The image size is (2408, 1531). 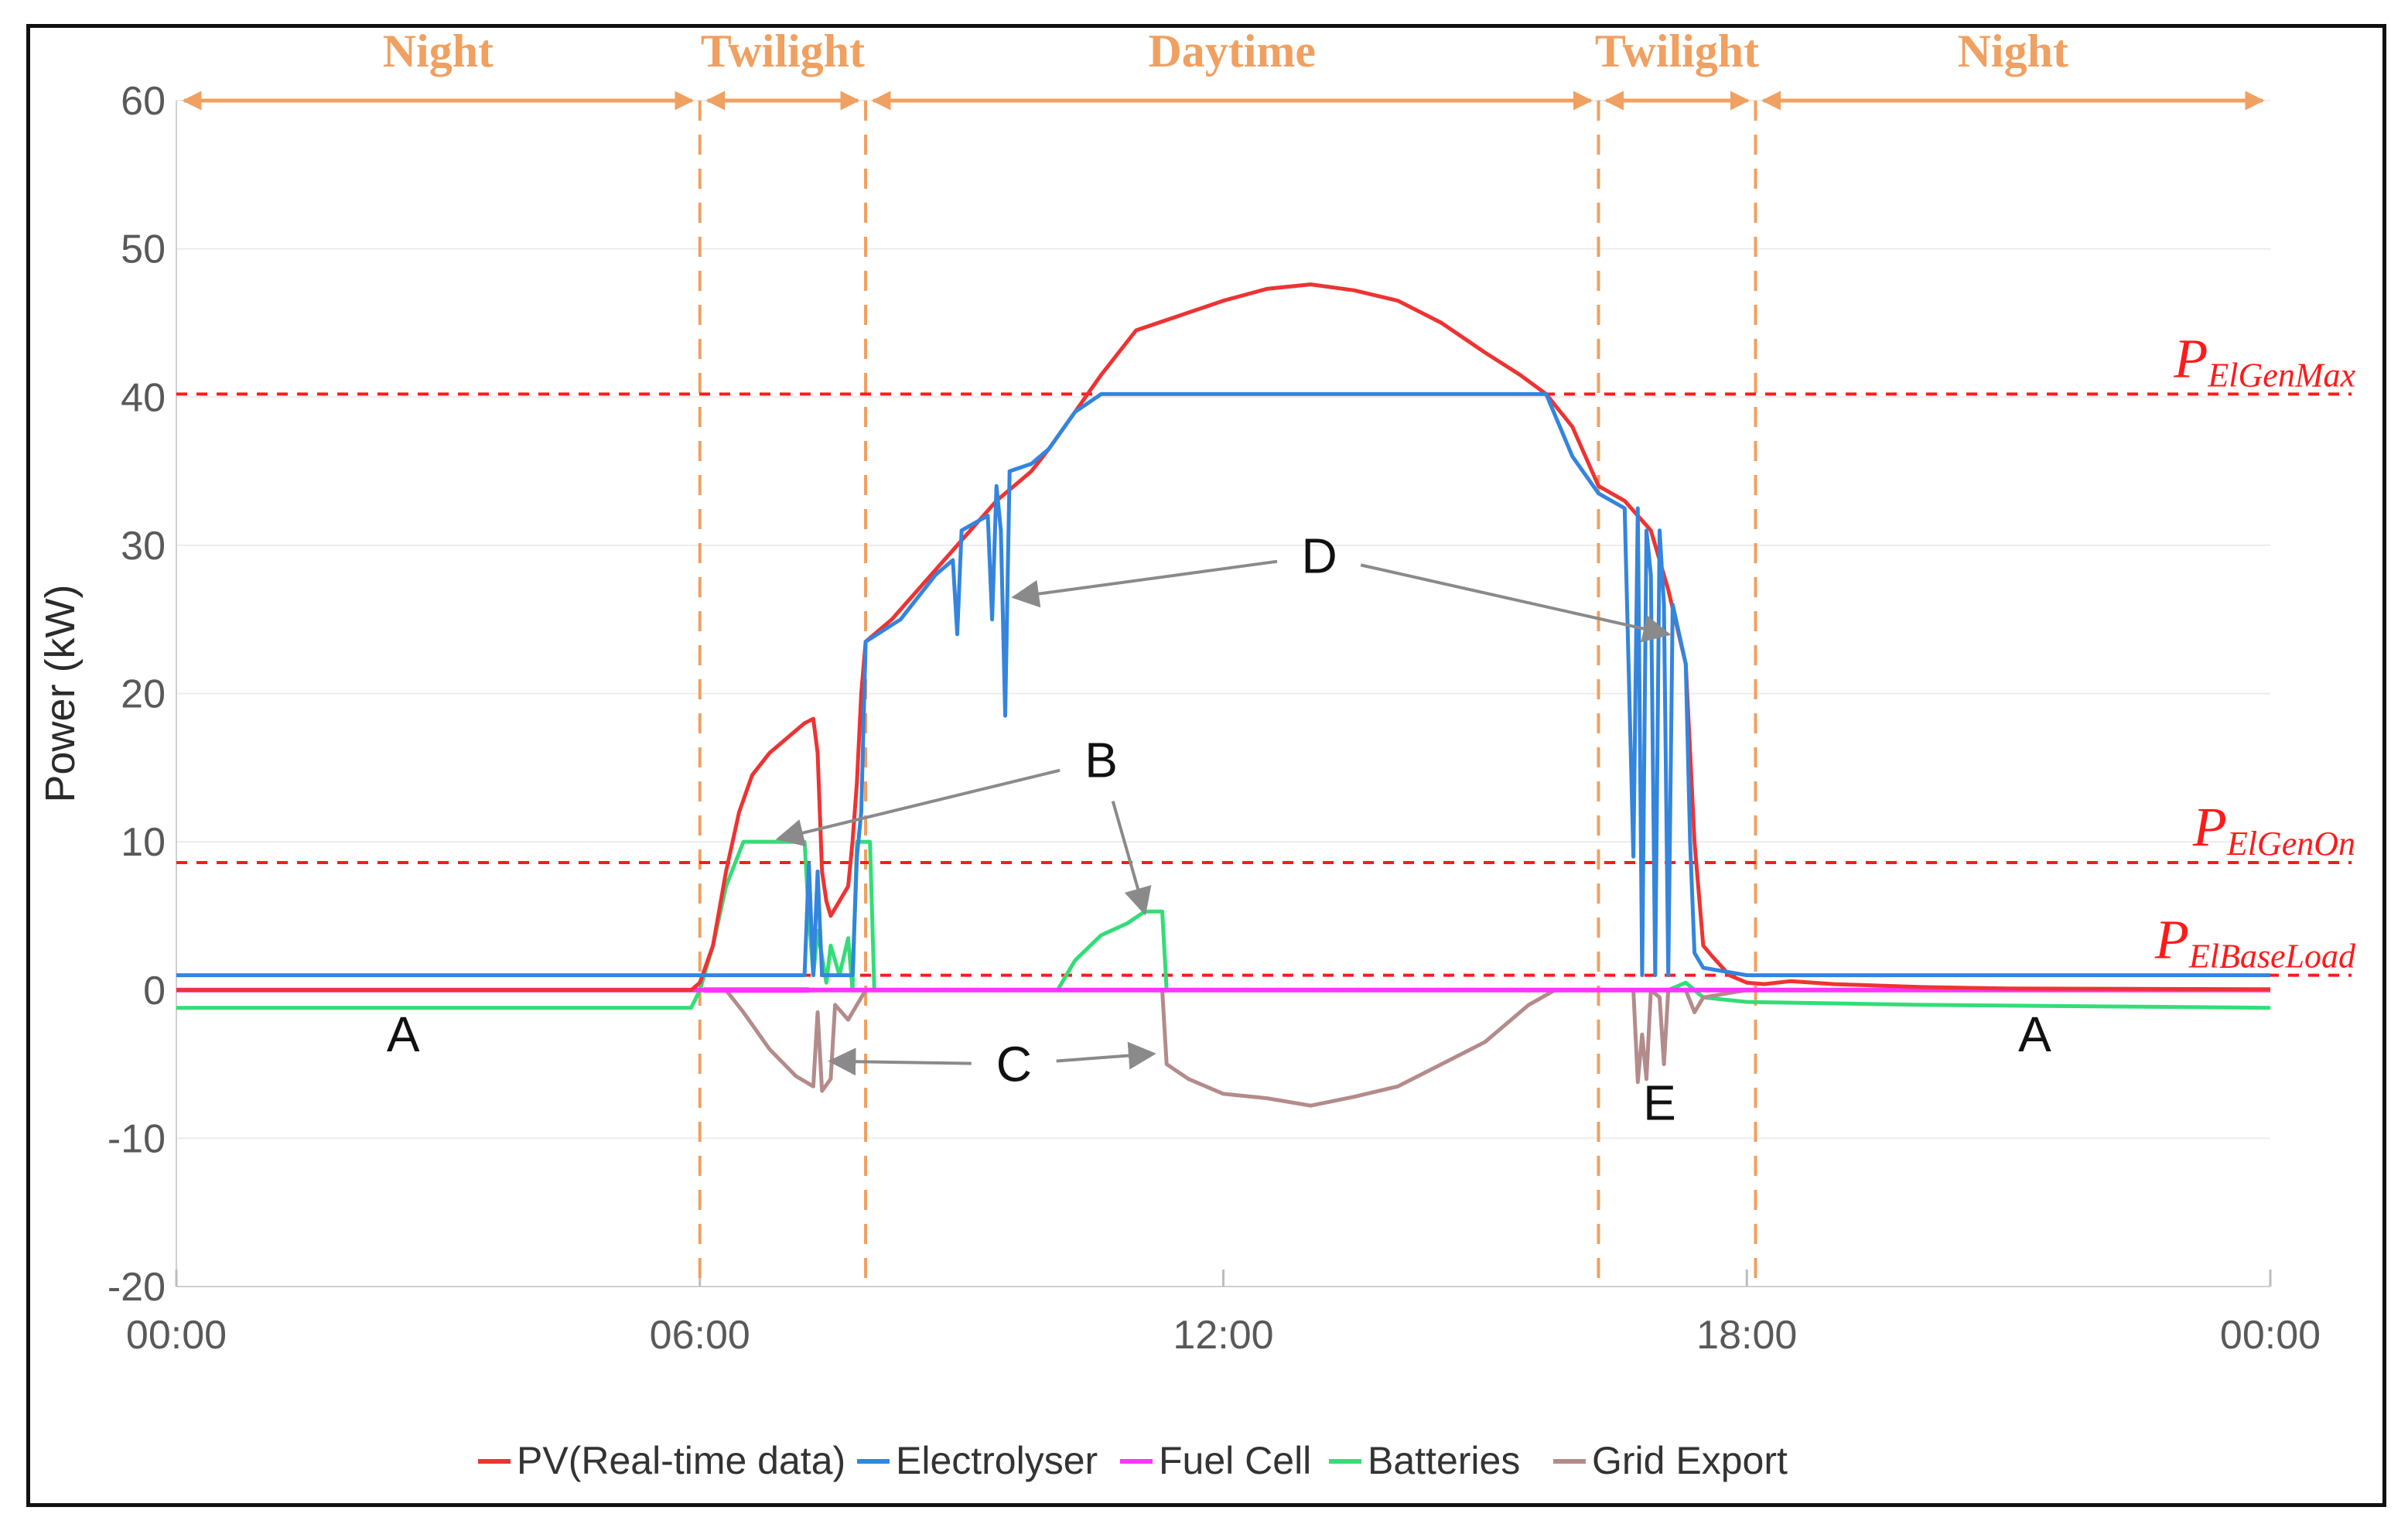 What do you see at coordinates (1232, 51) in the screenshot?
I see `phase-label: Daytime` at bounding box center [1232, 51].